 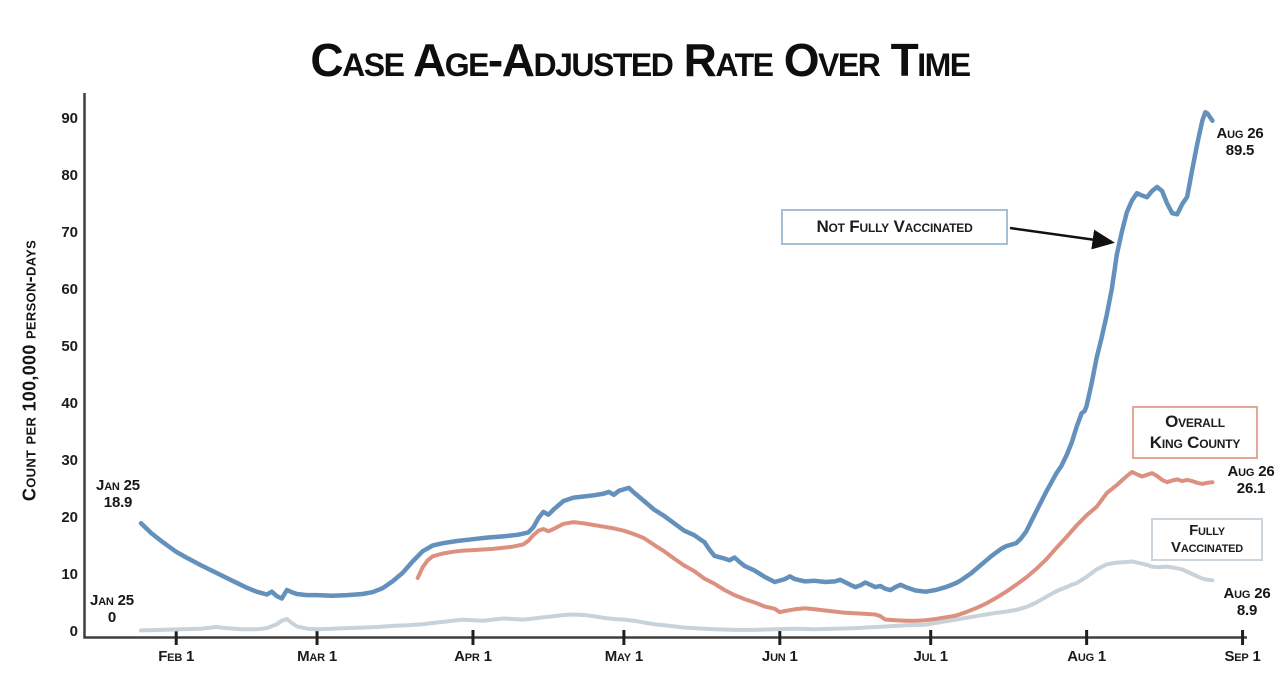 What do you see at coordinates (69, 460) in the screenshot?
I see `y-tick-label: 30` at bounding box center [69, 460].